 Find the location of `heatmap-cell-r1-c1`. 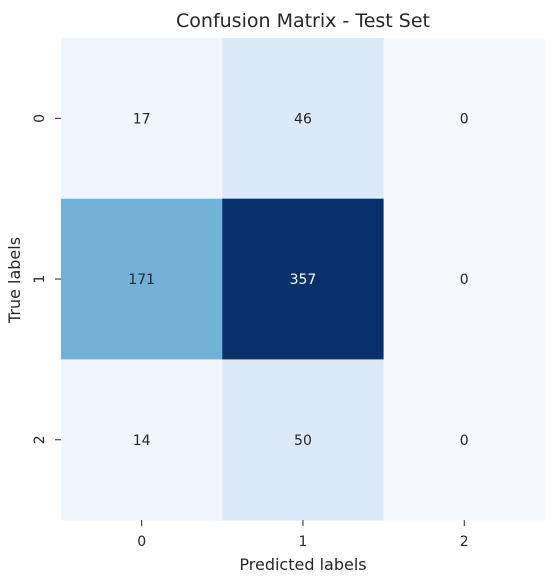

heatmap-cell-r1-c1 is located at coordinates (303, 279).